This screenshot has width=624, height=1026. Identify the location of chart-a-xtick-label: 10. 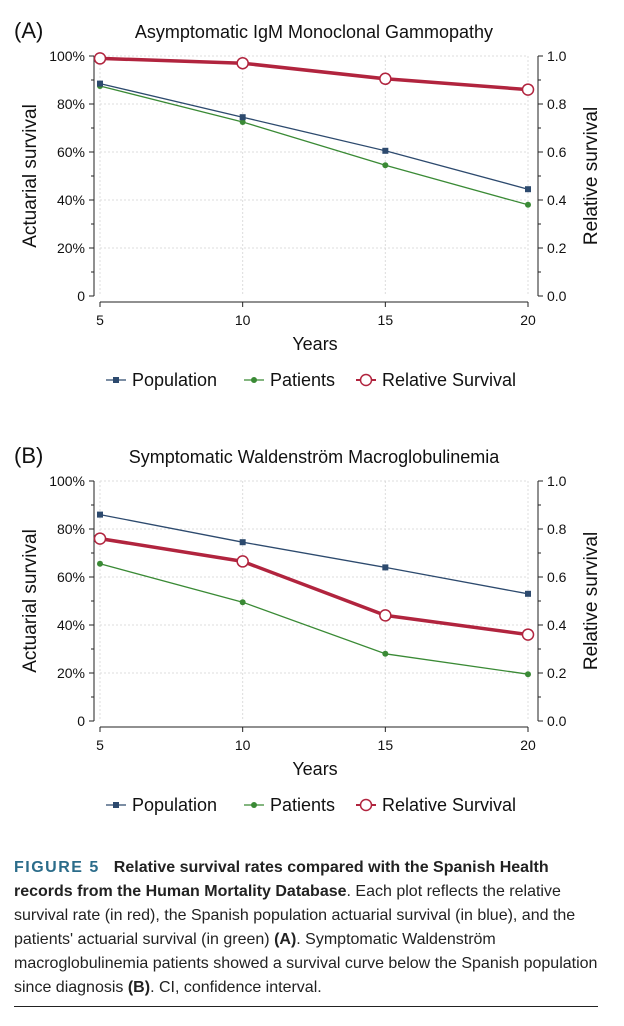
(243, 320).